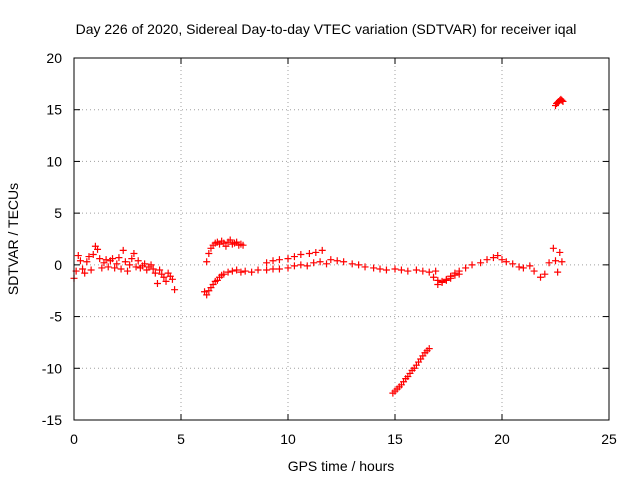 The image size is (640, 480). What do you see at coordinates (13, 239) in the screenshot?
I see `y-axis-label: SDTVAR / TECUs` at bounding box center [13, 239].